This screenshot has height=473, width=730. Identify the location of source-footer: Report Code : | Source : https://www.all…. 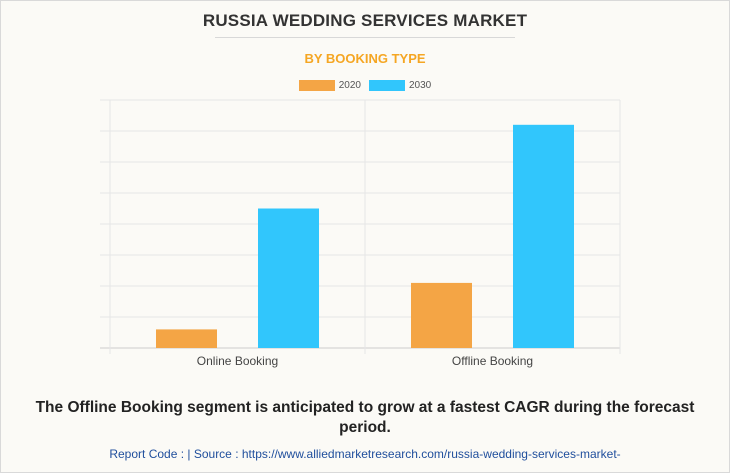
(365, 454).